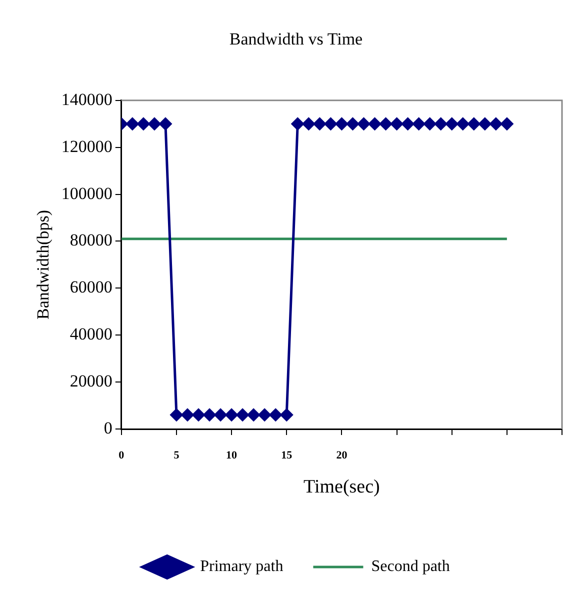  What do you see at coordinates (43, 265) in the screenshot?
I see `y-axis-title: Bandwidth(bps)` at bounding box center [43, 265].